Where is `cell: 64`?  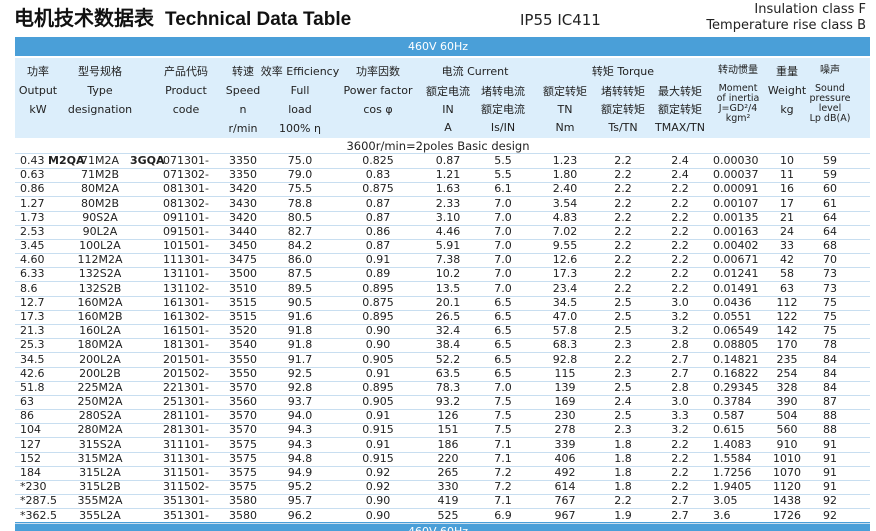
cell: 64 is located at coordinates (830, 231).